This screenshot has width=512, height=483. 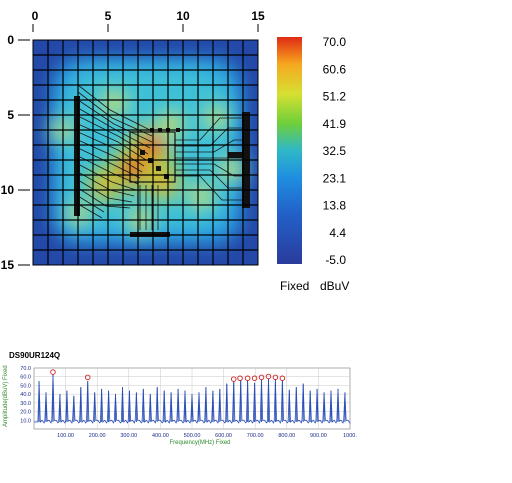 What do you see at coordinates (108, 16) in the screenshot?
I see `x-tick-label: 5` at bounding box center [108, 16].